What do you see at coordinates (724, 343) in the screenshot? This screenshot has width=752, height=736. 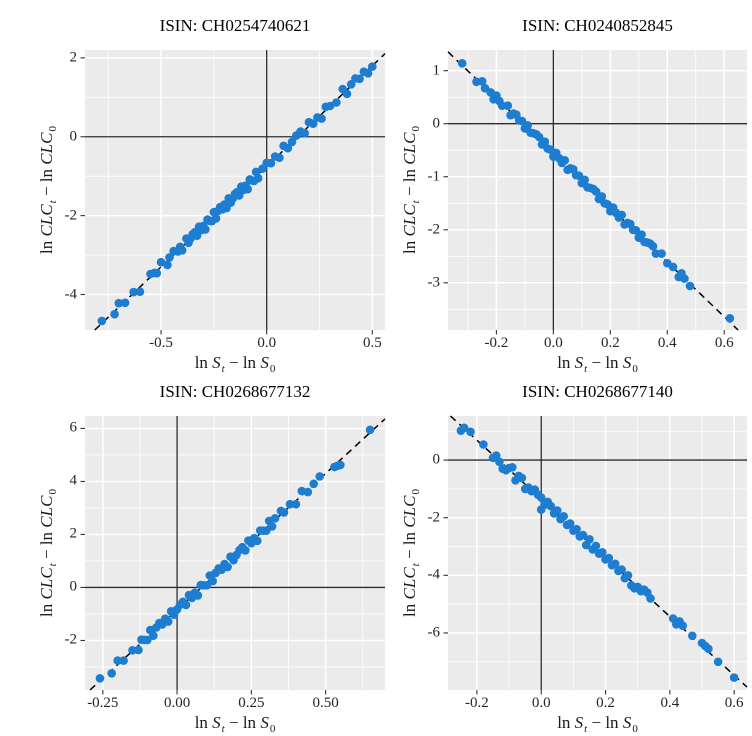 I see `x-tick-label: 0.6` at bounding box center [724, 343].